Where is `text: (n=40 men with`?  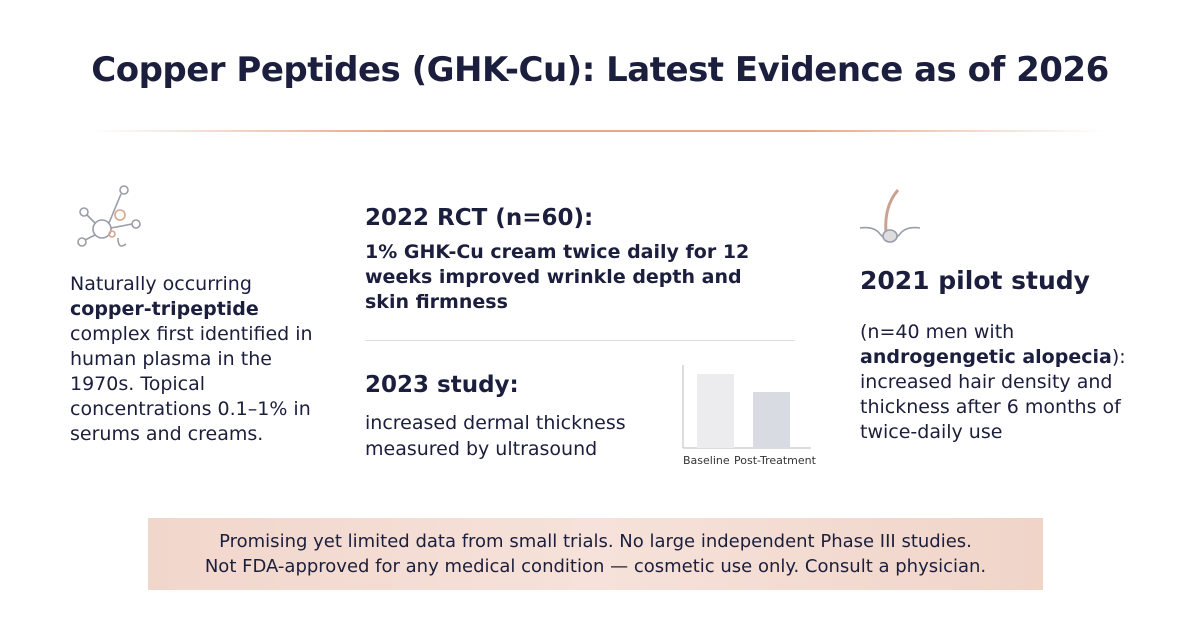 text: (n=40 men with is located at coordinates (937, 332).